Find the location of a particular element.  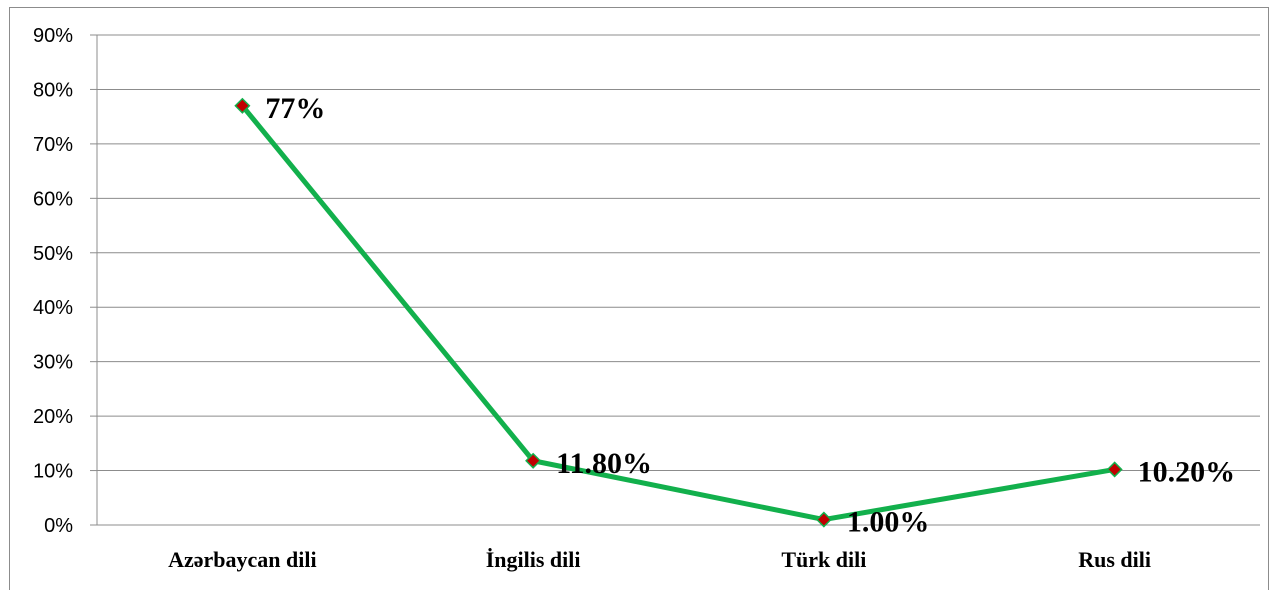

x-tick-label: İngilis dili is located at coordinates (533, 559).